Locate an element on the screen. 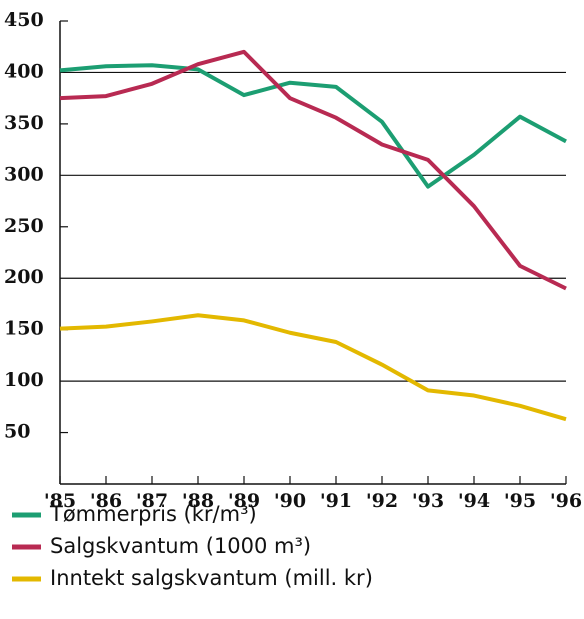 The image size is (584, 619). x-tick-label: '93 is located at coordinates (428, 501).